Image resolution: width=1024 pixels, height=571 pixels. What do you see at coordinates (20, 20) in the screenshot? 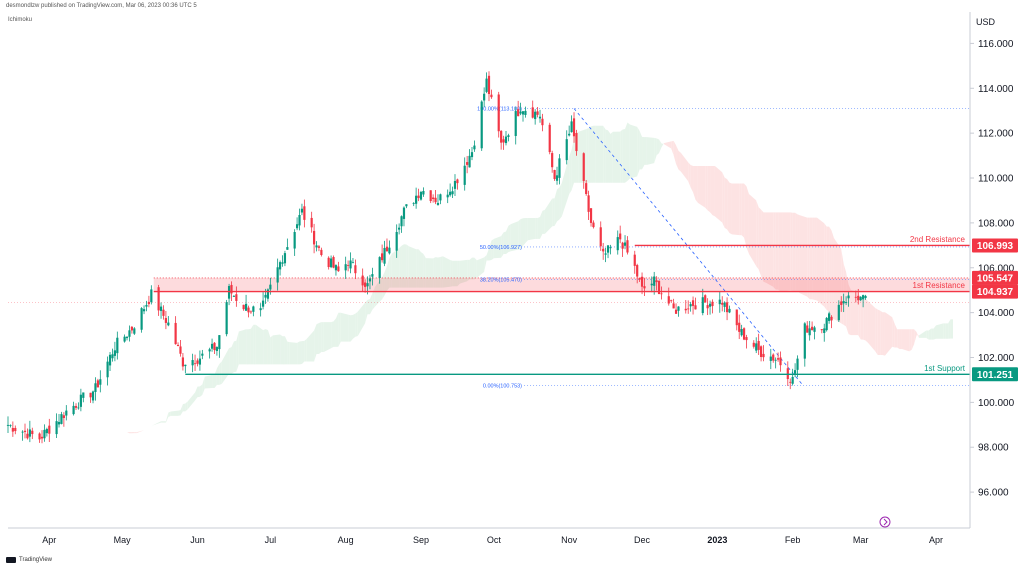
I see `indicator-label: Ichimoku` at bounding box center [20, 20].